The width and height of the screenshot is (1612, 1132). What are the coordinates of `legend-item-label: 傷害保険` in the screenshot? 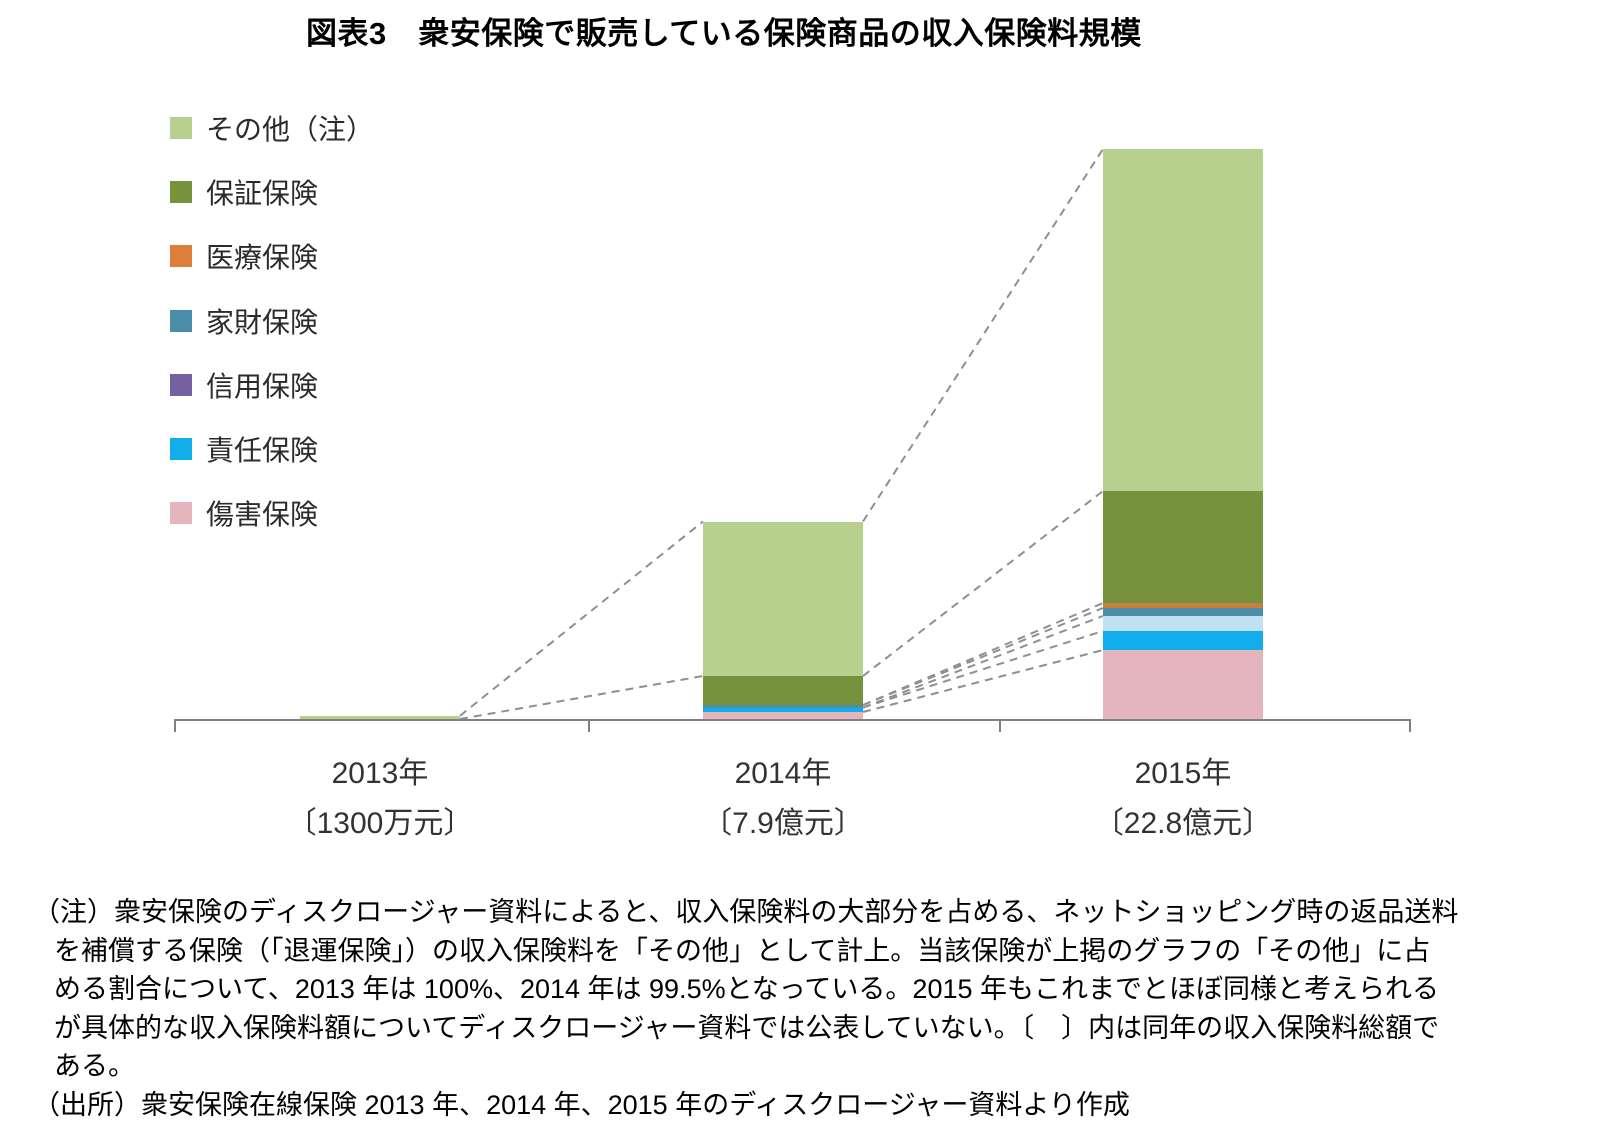 It's located at (262, 515).